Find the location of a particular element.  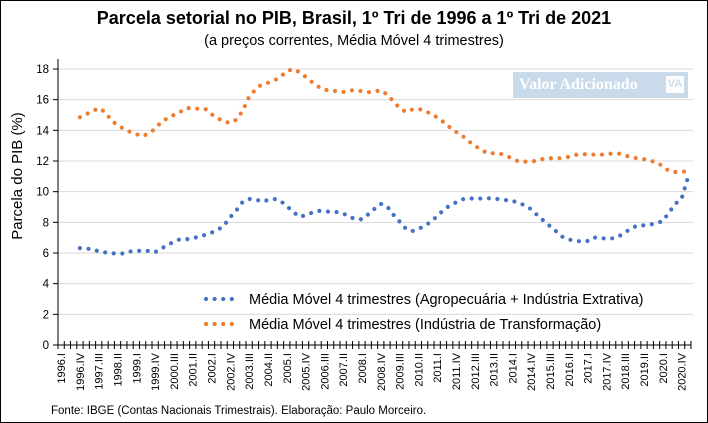

x-tick-label: 2018.III is located at coordinates (626, 371).